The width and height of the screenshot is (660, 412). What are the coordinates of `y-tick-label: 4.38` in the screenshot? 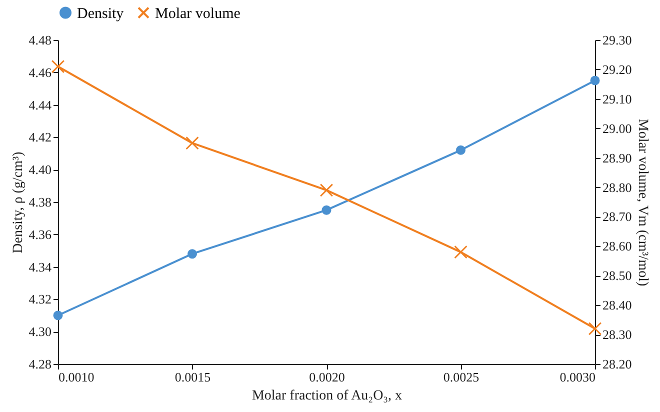 It's located at (40, 202).